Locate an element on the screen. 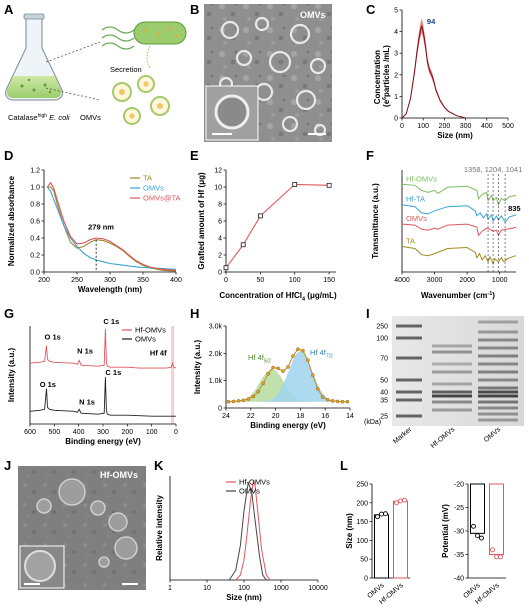 The height and width of the screenshot is (612, 529). panel-label-d: D is located at coordinates (8, 155).